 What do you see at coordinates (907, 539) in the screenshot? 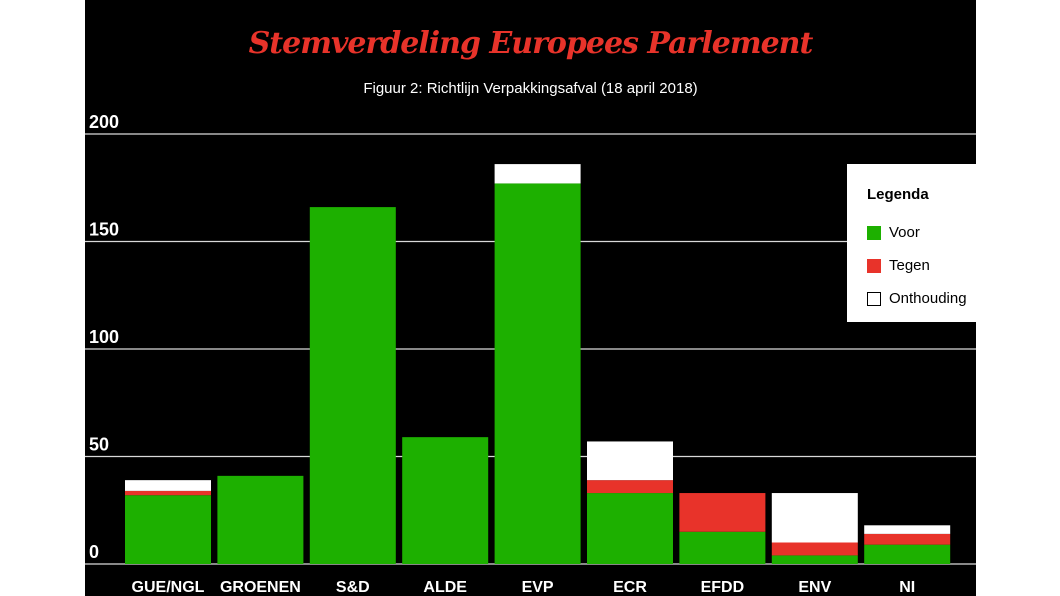
I see `bar-ni-tegen` at bounding box center [907, 539].